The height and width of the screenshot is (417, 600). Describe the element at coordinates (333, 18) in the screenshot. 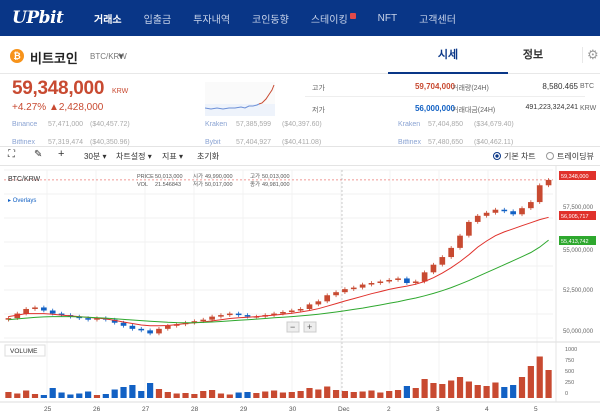

I see `nav-staking: 스테이킹` at that location.